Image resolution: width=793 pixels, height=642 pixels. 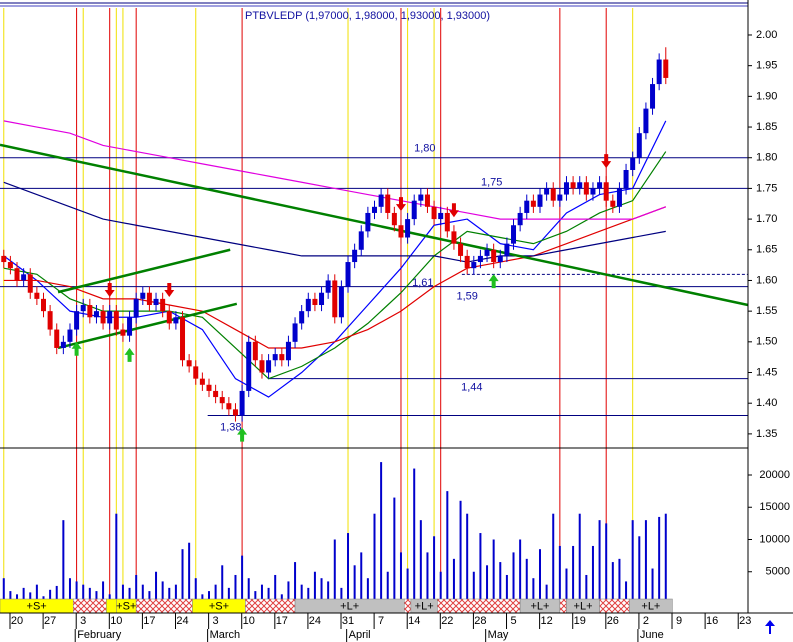 I want to click on scroll-button, so click(x=770, y=627).